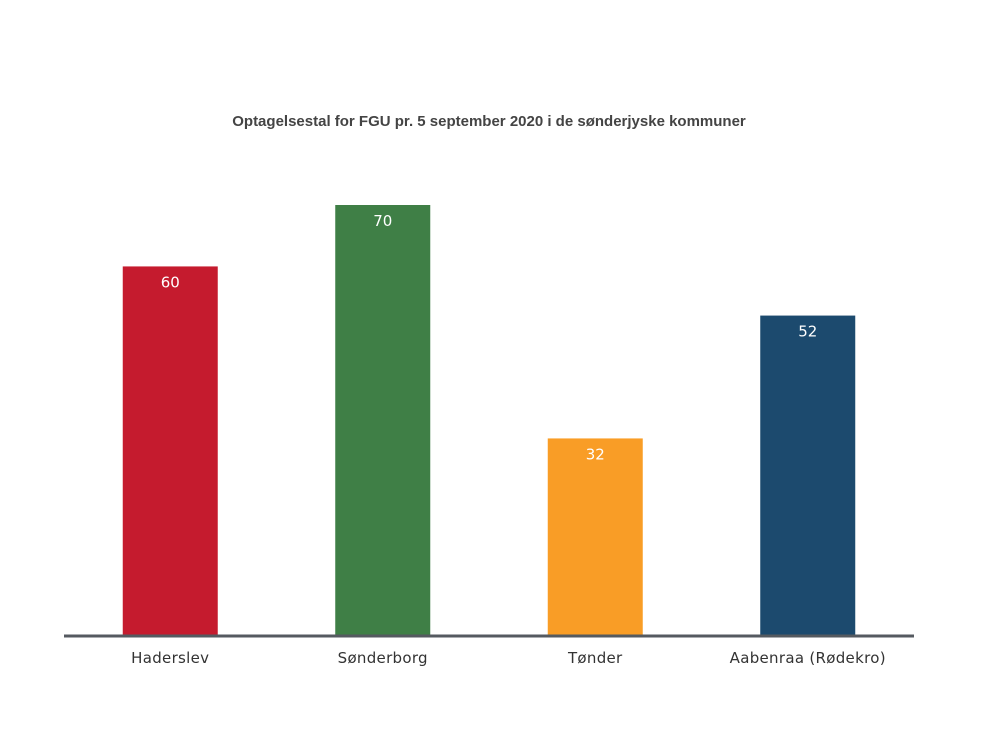  What do you see at coordinates (170, 282) in the screenshot?
I see `data-label-0: 60` at bounding box center [170, 282].